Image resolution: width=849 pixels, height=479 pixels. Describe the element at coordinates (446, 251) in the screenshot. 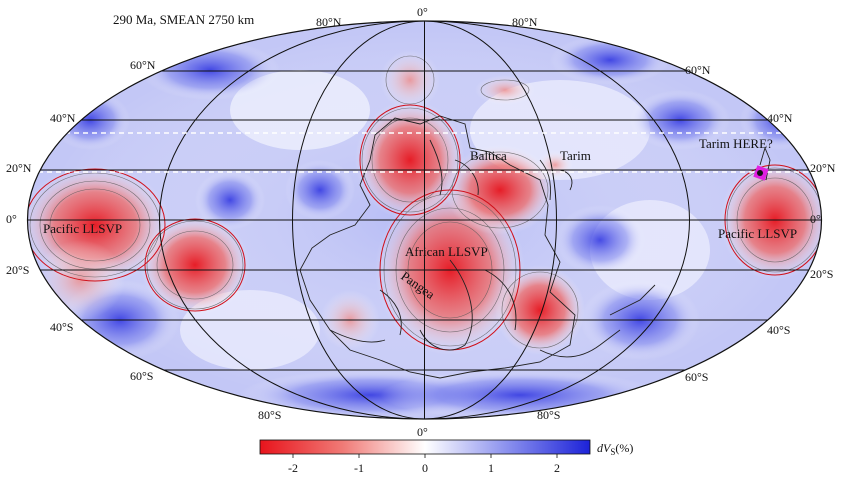

I see `label-african-llsvp: African LLSVP` at that location.